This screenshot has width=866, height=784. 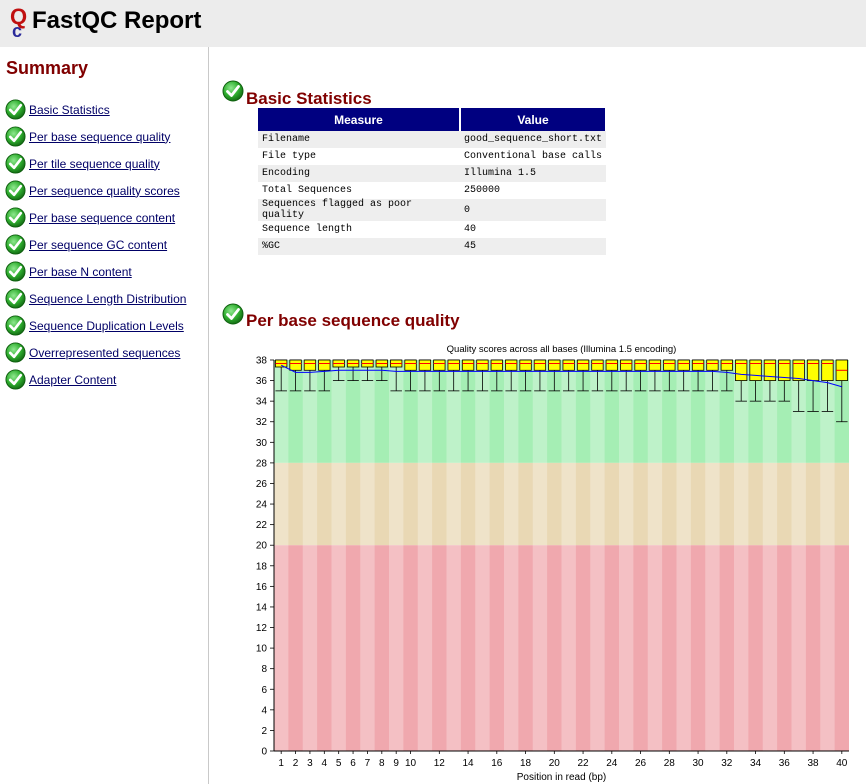 What do you see at coordinates (533, 173) in the screenshot?
I see `value-cell: Illumina 1.5` at bounding box center [533, 173].